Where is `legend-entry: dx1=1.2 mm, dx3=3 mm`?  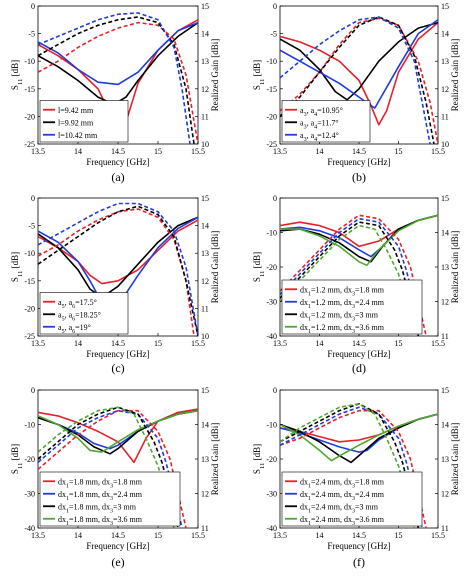 legend-entry: dx1=1.2 mm, dx3=3 mm is located at coordinates (339, 316).